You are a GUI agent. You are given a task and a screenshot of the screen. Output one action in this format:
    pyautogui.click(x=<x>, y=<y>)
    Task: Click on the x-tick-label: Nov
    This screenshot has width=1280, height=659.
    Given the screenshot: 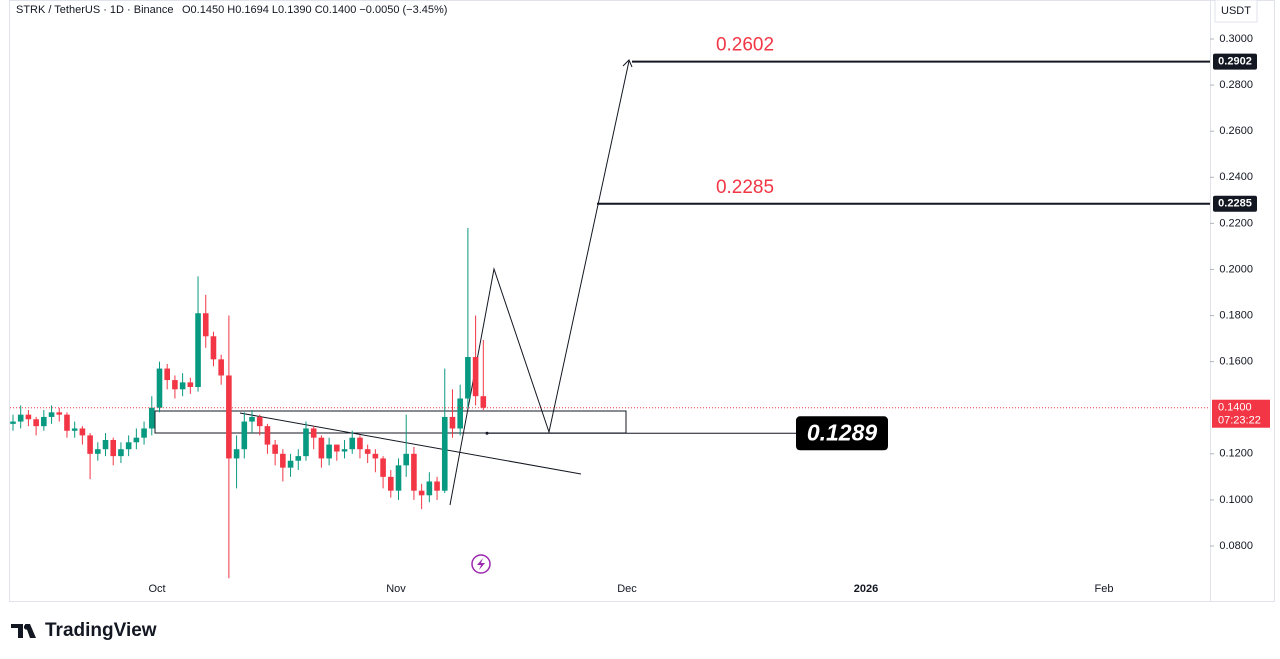 What is the action you would take?
    pyautogui.click(x=396, y=589)
    